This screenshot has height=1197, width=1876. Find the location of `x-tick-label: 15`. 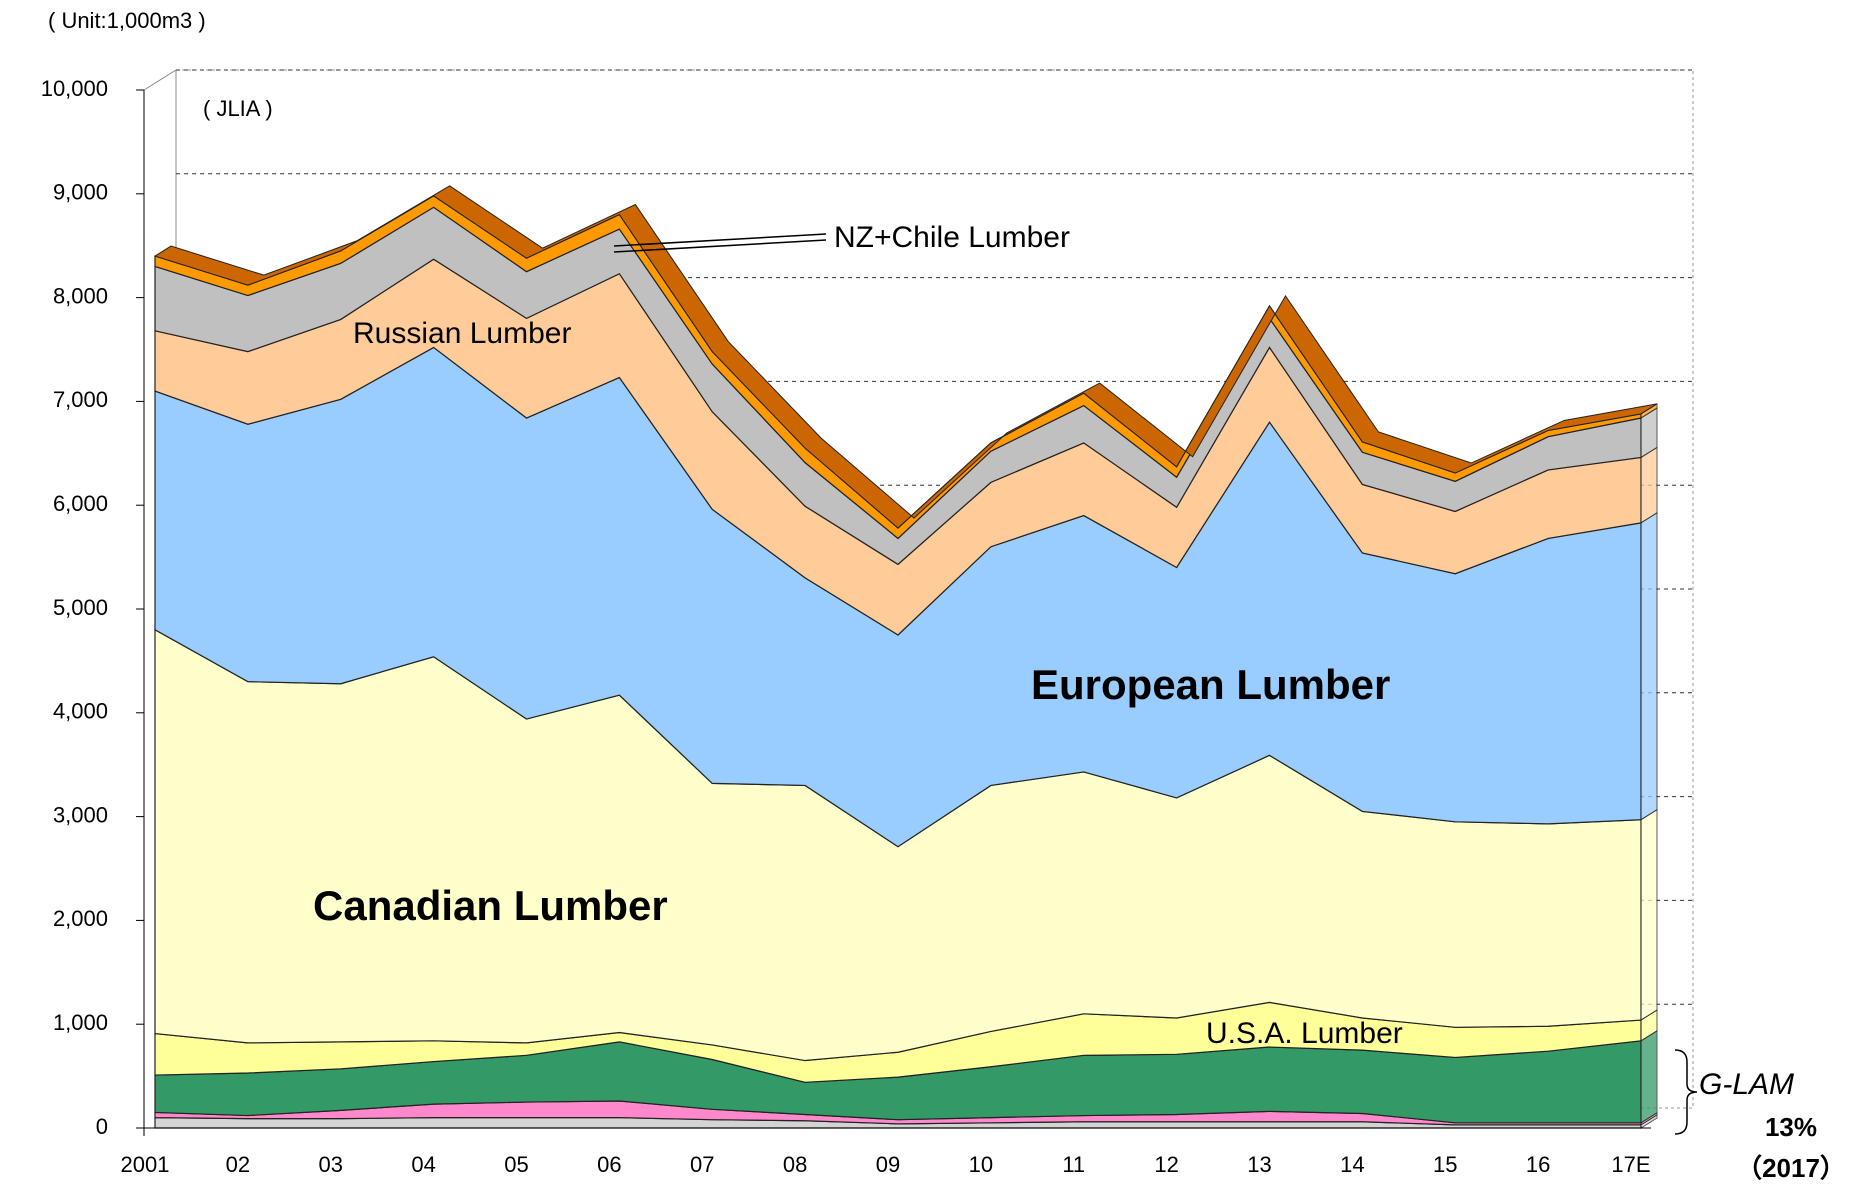

x-tick-label: 15 is located at coordinates (1445, 1164).